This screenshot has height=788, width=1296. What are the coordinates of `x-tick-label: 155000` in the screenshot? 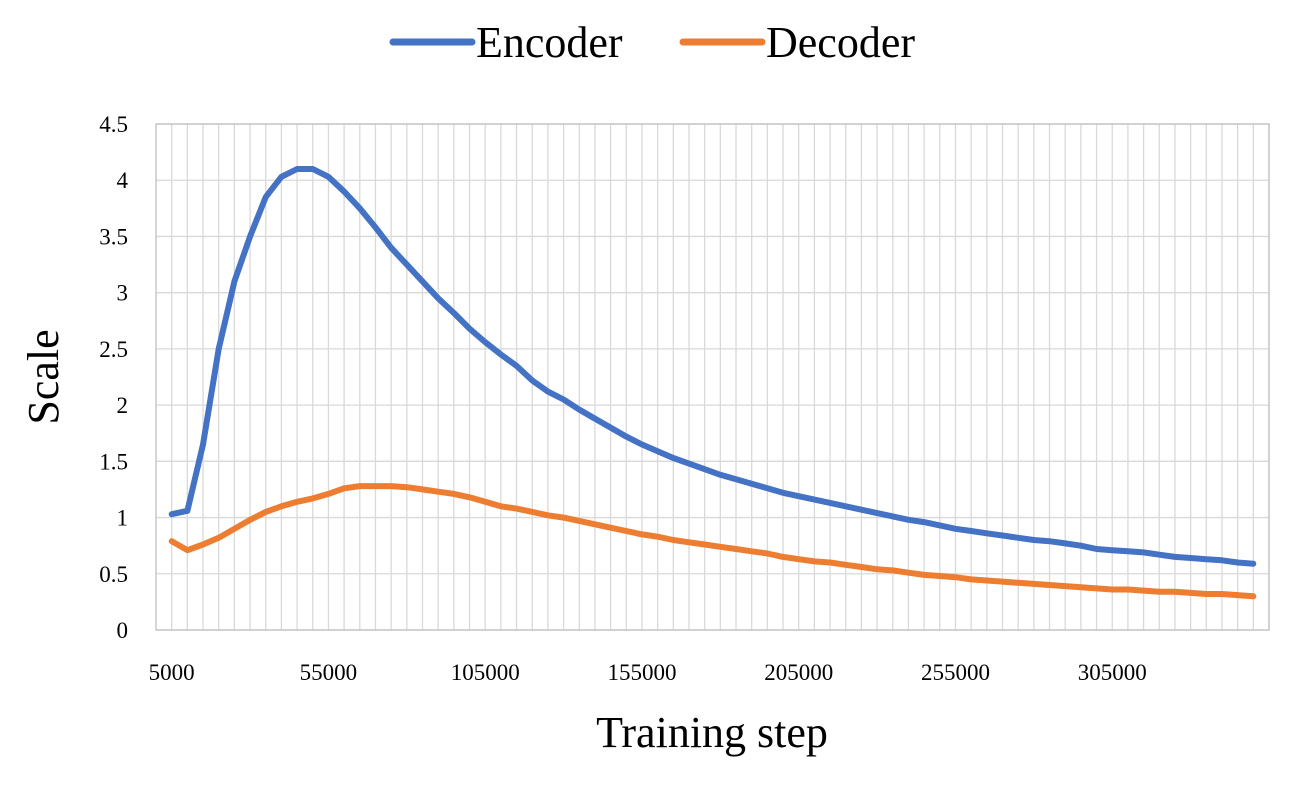 It's located at (641, 672).